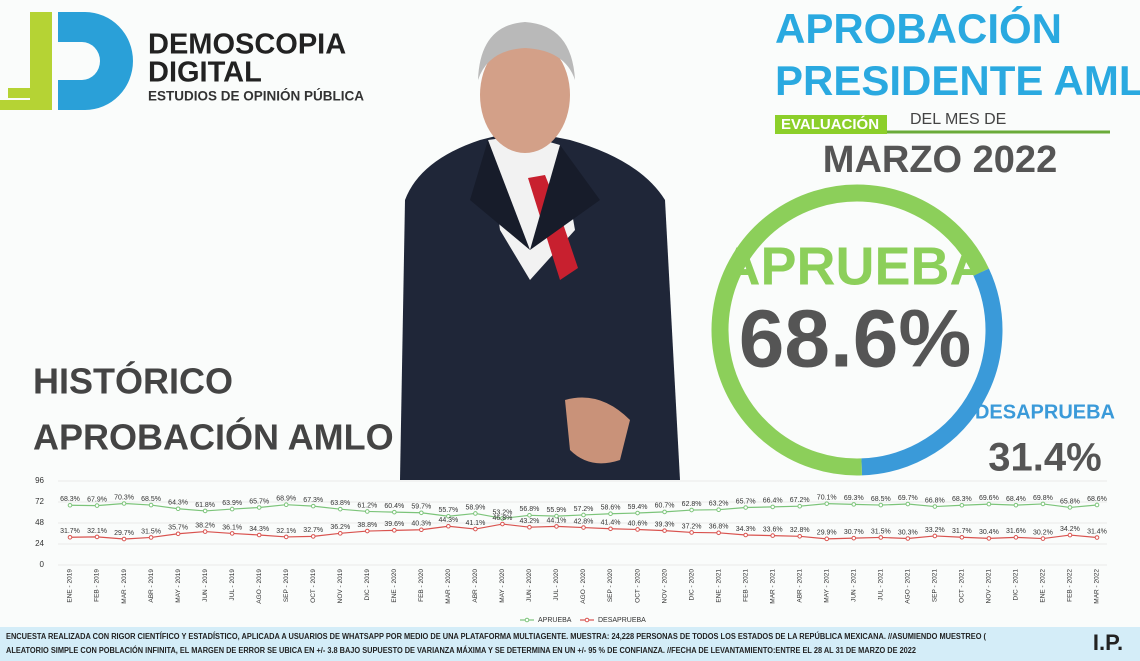  I want to click on data-label: 34.2%, so click(1070, 529).